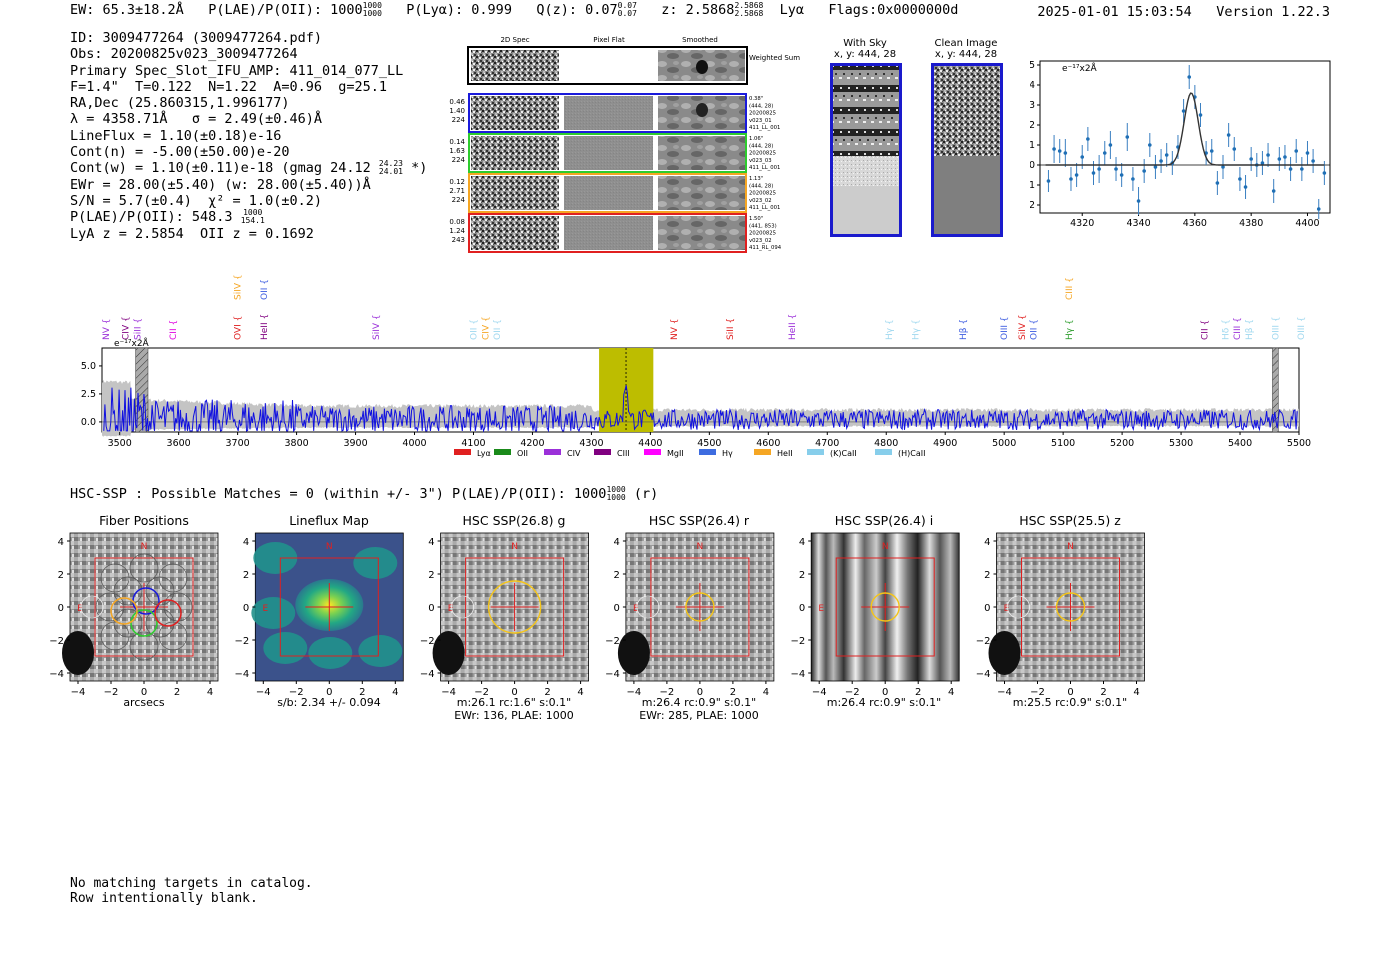 The height and width of the screenshot is (953, 1400). What do you see at coordinates (764, 168) in the screenshot?
I see `cutout-right-label: 411_LL_001` at bounding box center [764, 168].